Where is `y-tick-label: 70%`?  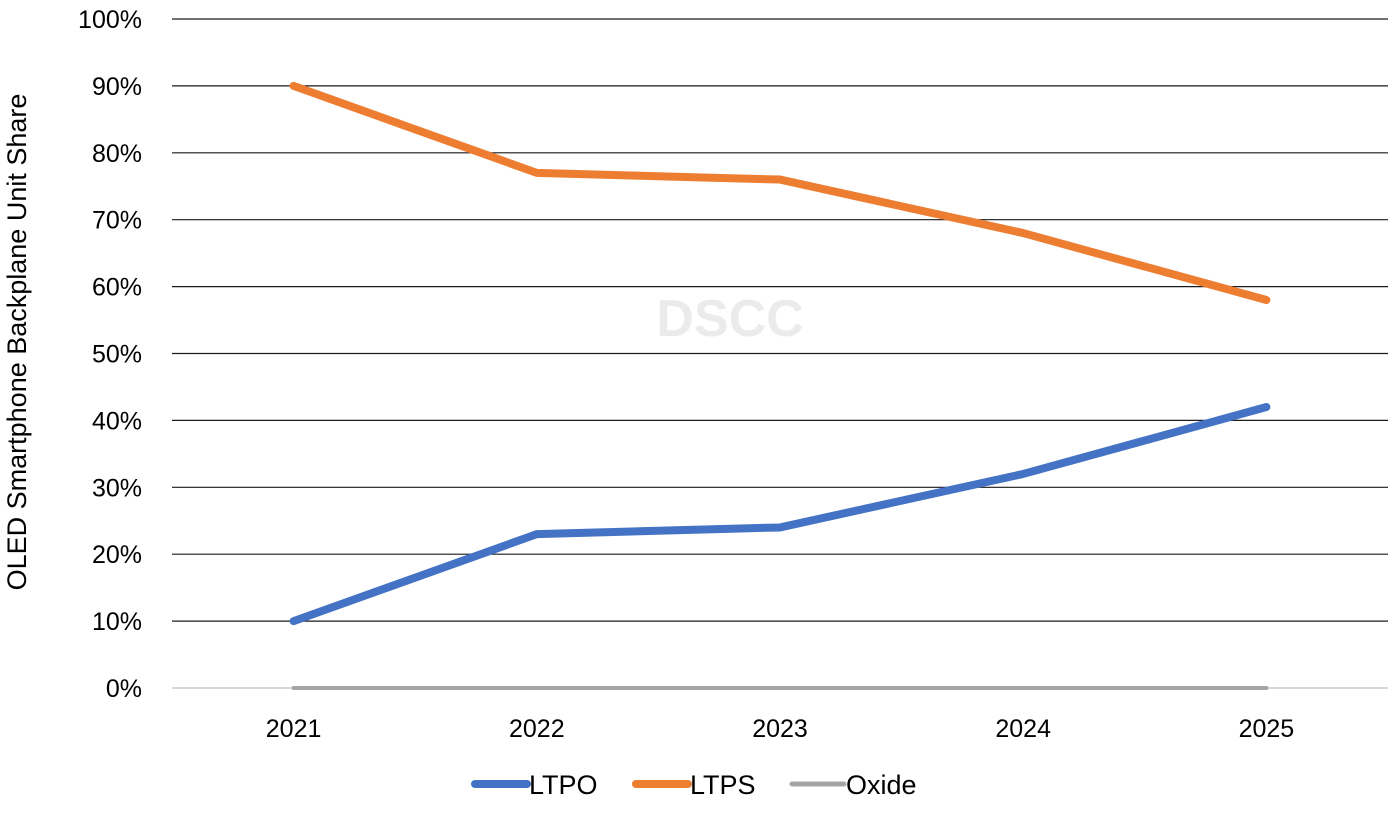
y-tick-label: 70% is located at coordinates (117, 221).